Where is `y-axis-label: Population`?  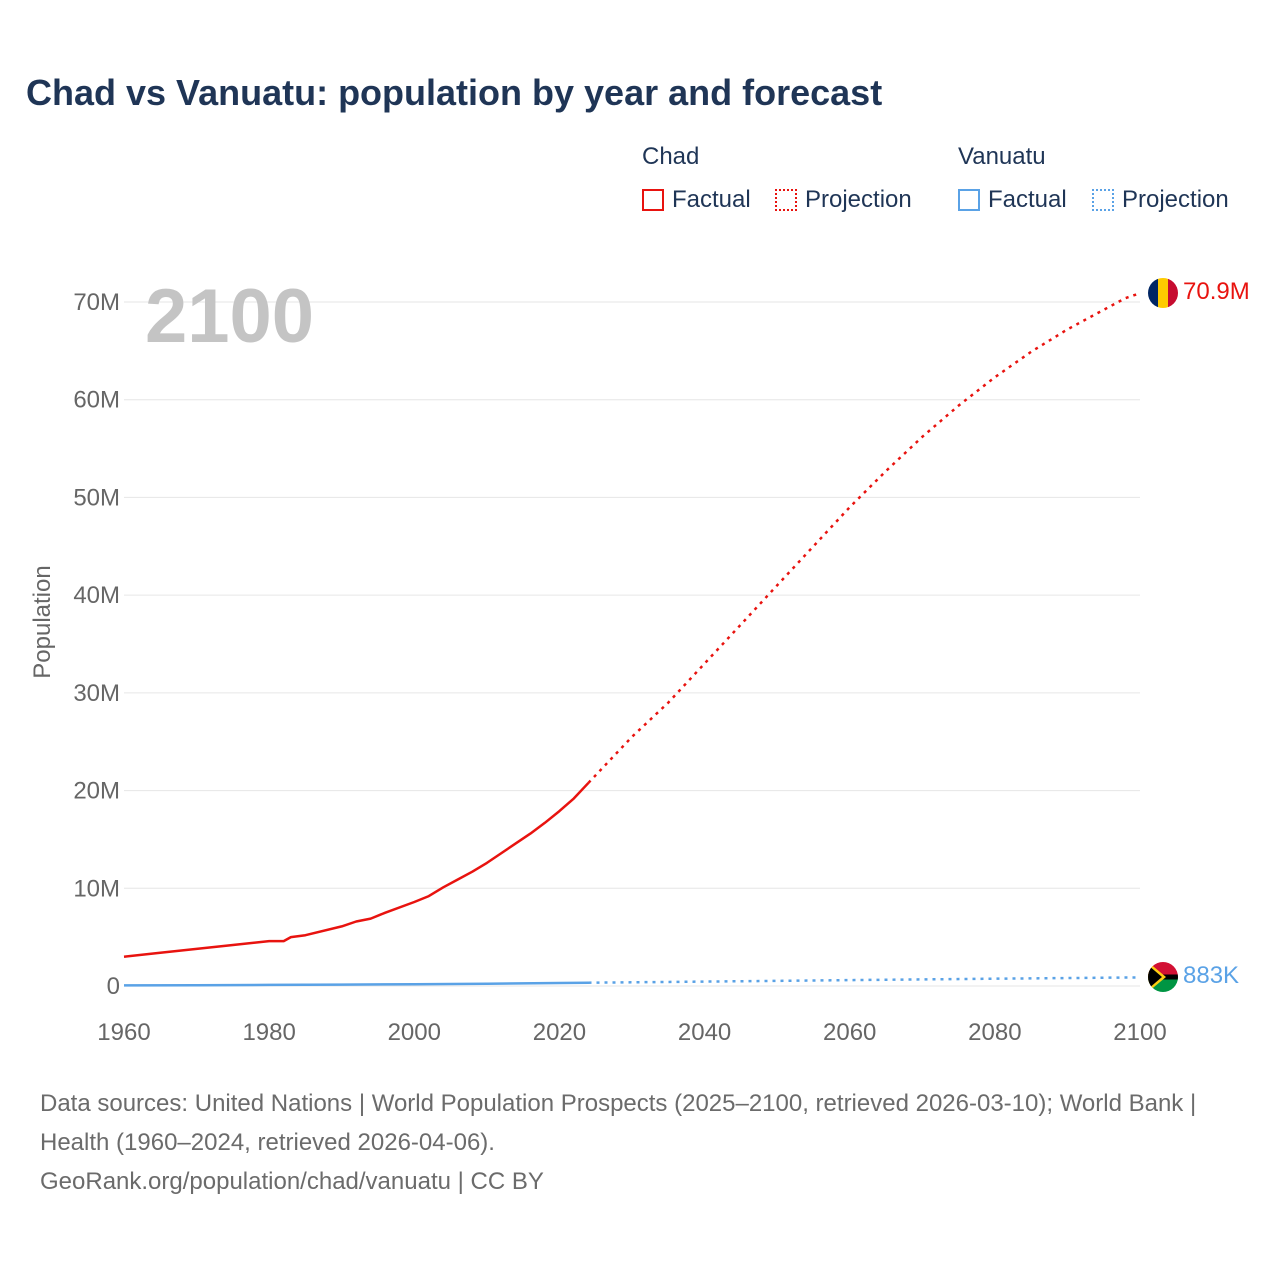
y-axis-label: Population is located at coordinates (42, 621).